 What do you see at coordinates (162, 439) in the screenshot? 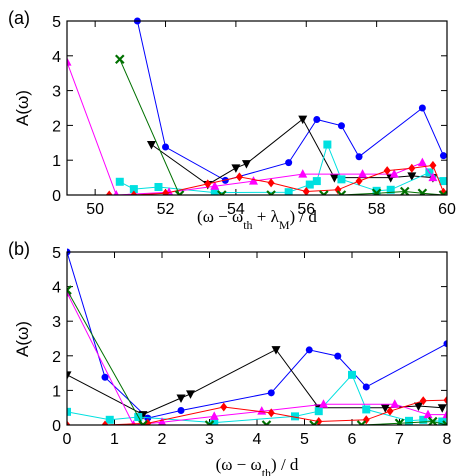
I see `x-tick-label: 2` at bounding box center [162, 439].